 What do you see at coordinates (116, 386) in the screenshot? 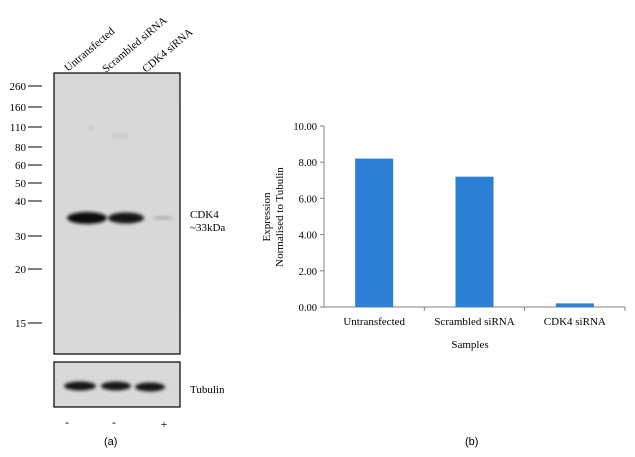
I see `tubulin-band-scrambled` at bounding box center [116, 386].